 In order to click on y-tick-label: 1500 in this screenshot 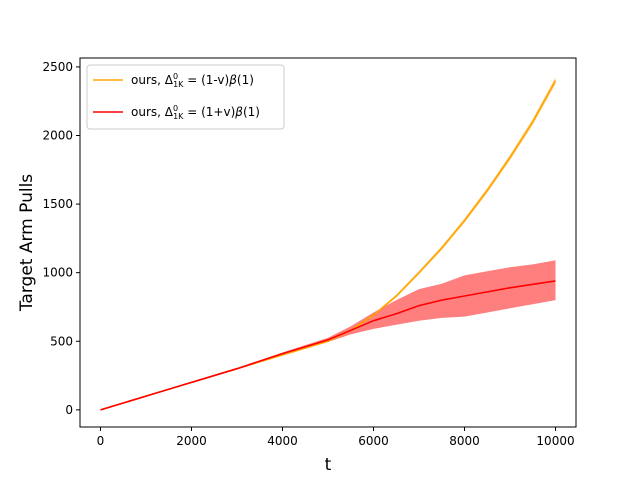, I will do `click(57, 204)`.